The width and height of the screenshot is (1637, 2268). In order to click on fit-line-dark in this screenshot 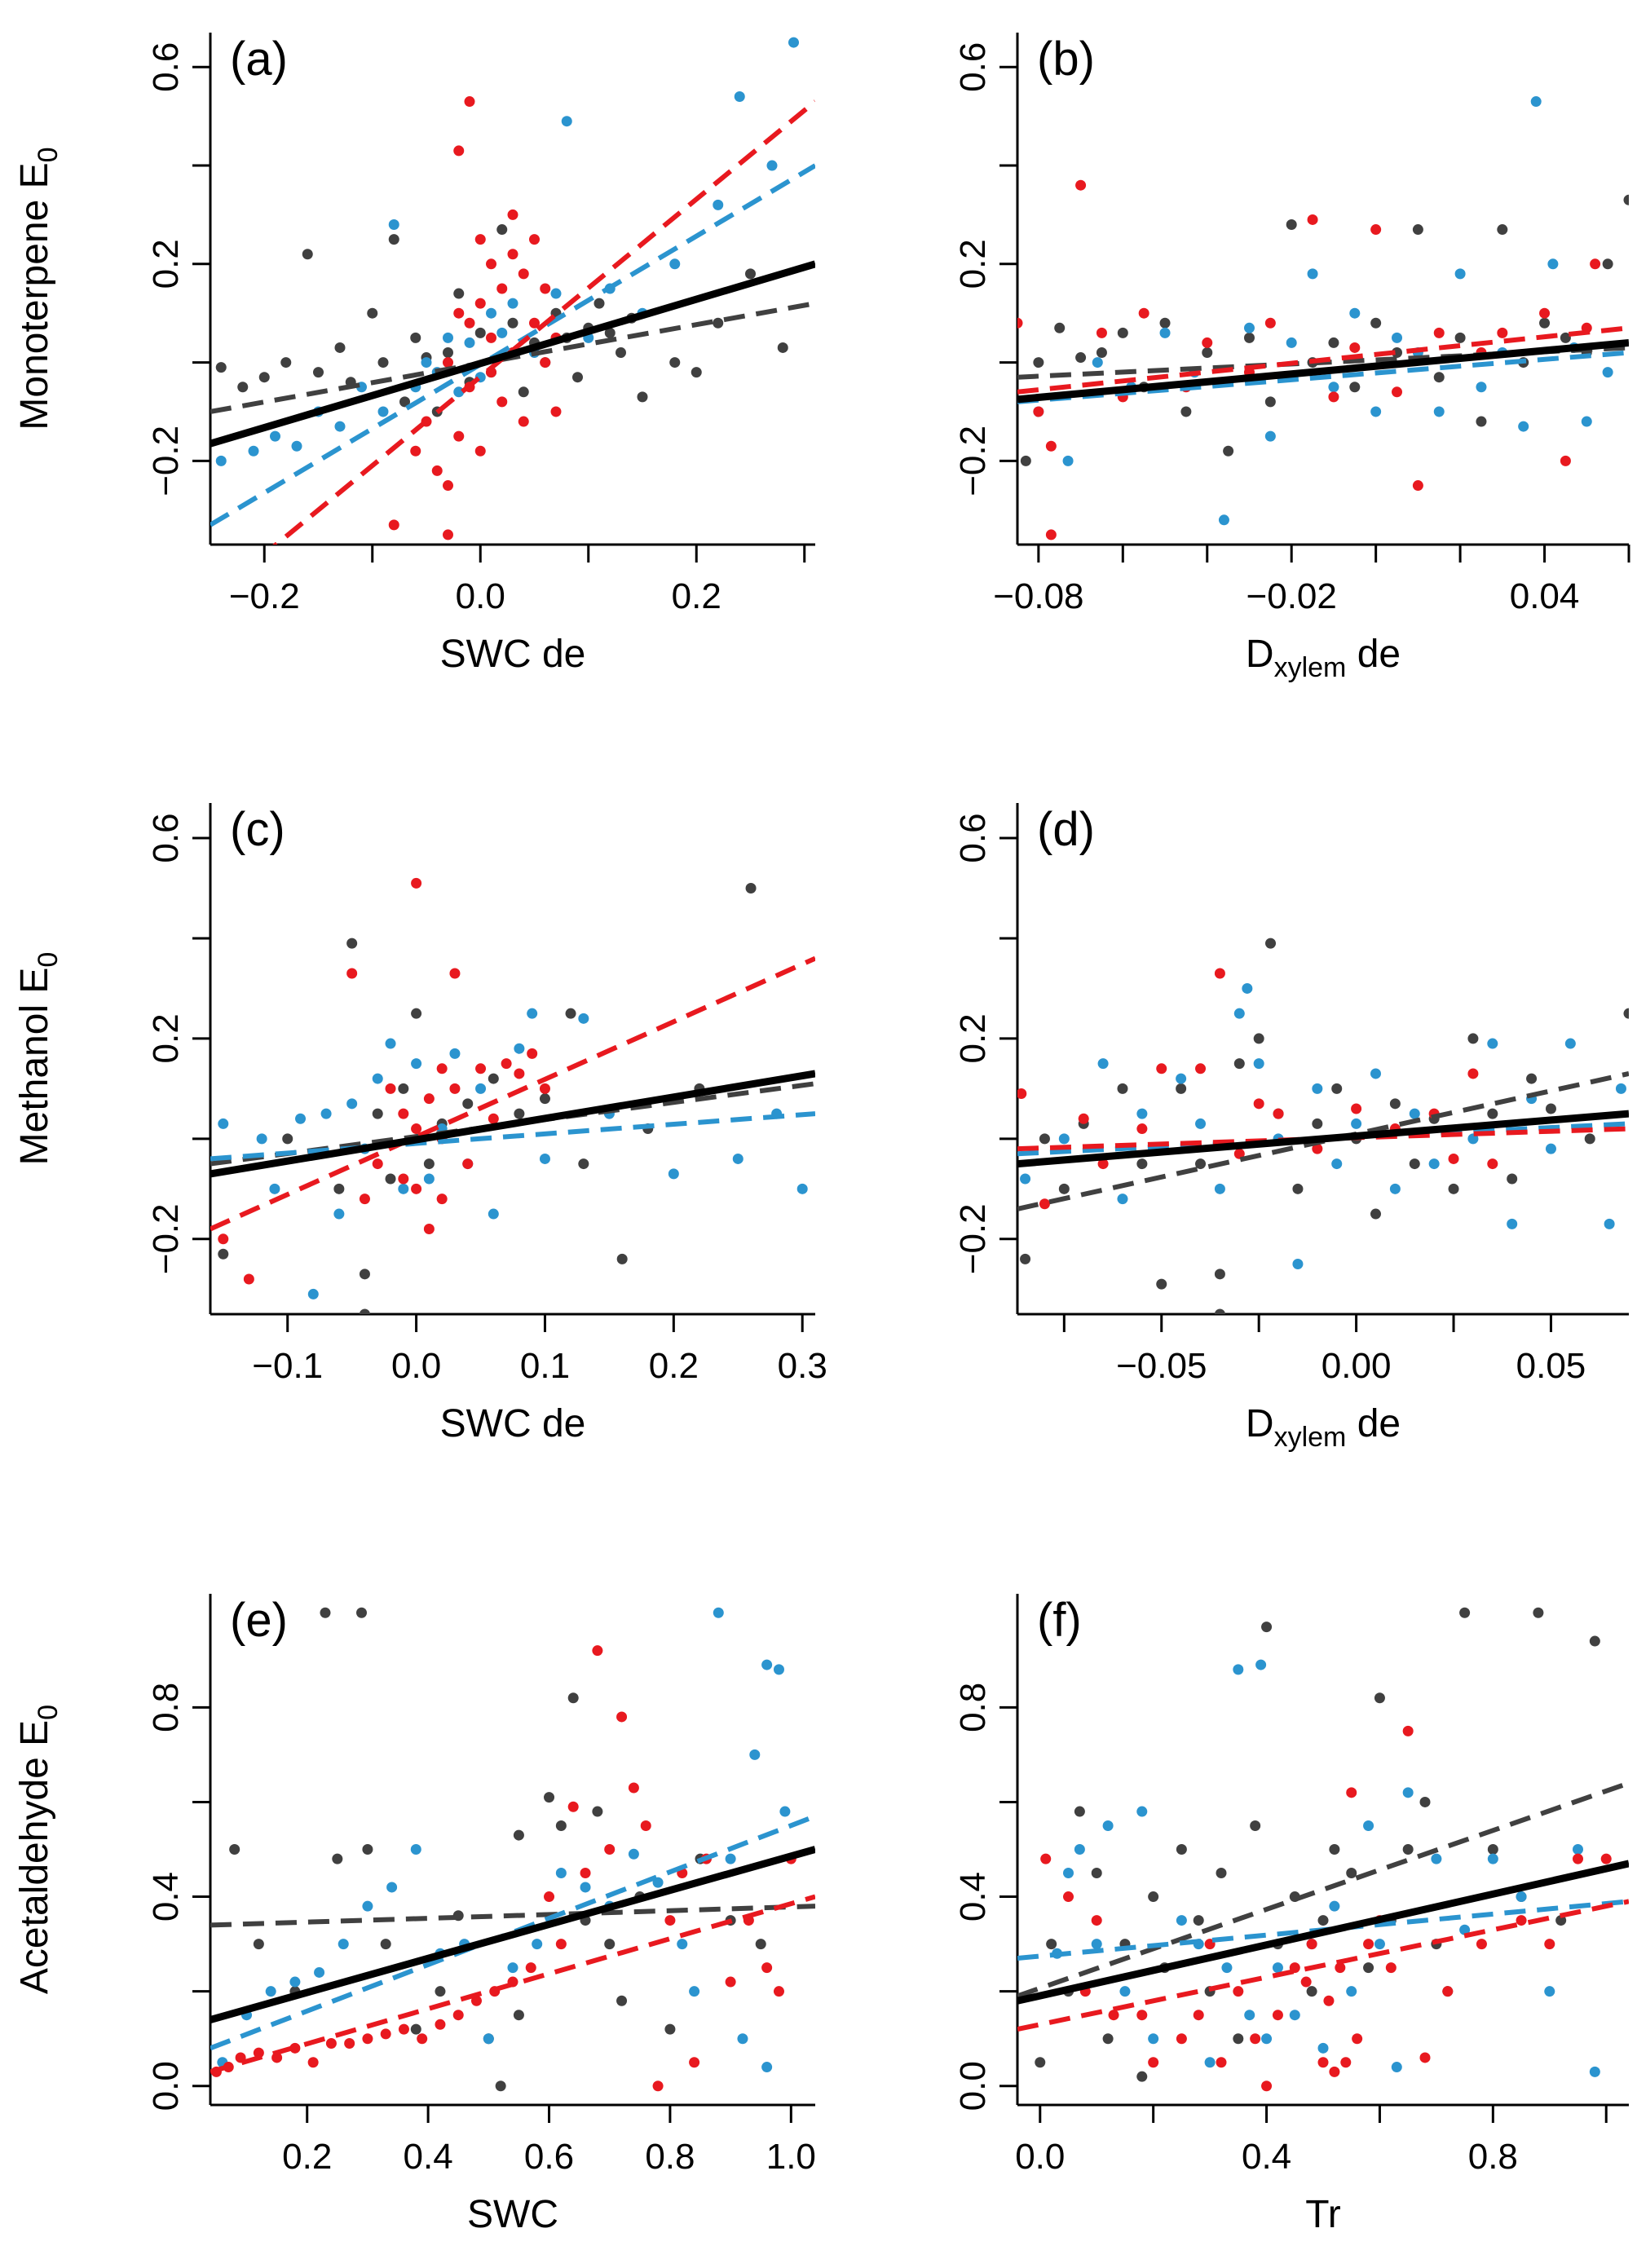, I will do `click(512, 1916)`.